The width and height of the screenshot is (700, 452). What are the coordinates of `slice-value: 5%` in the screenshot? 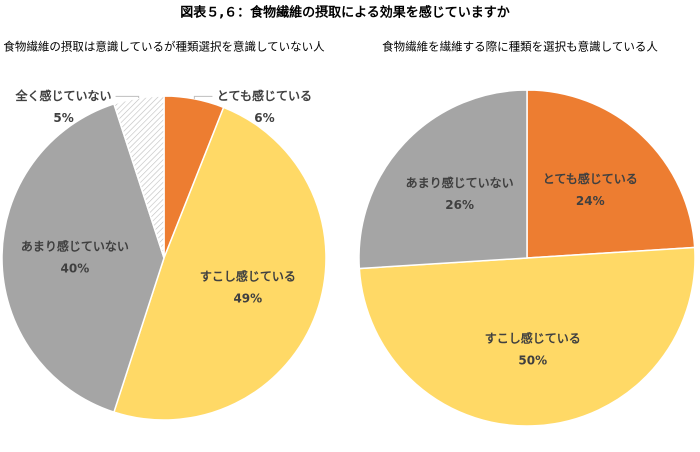 It's located at (63, 118).